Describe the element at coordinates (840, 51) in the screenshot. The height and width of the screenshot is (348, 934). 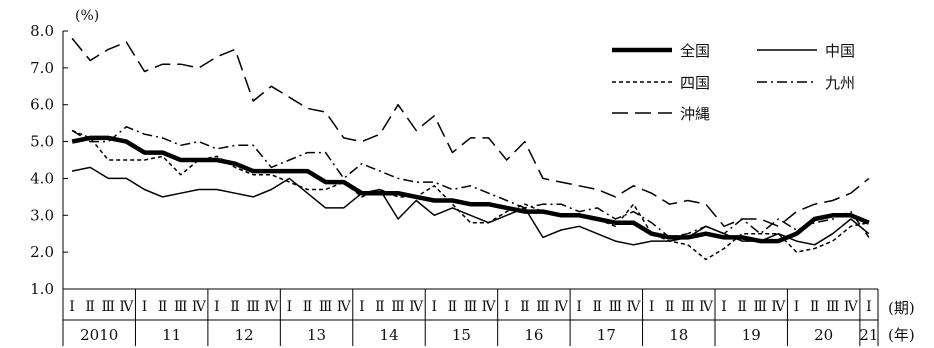
I see `legend-label: 中国` at that location.